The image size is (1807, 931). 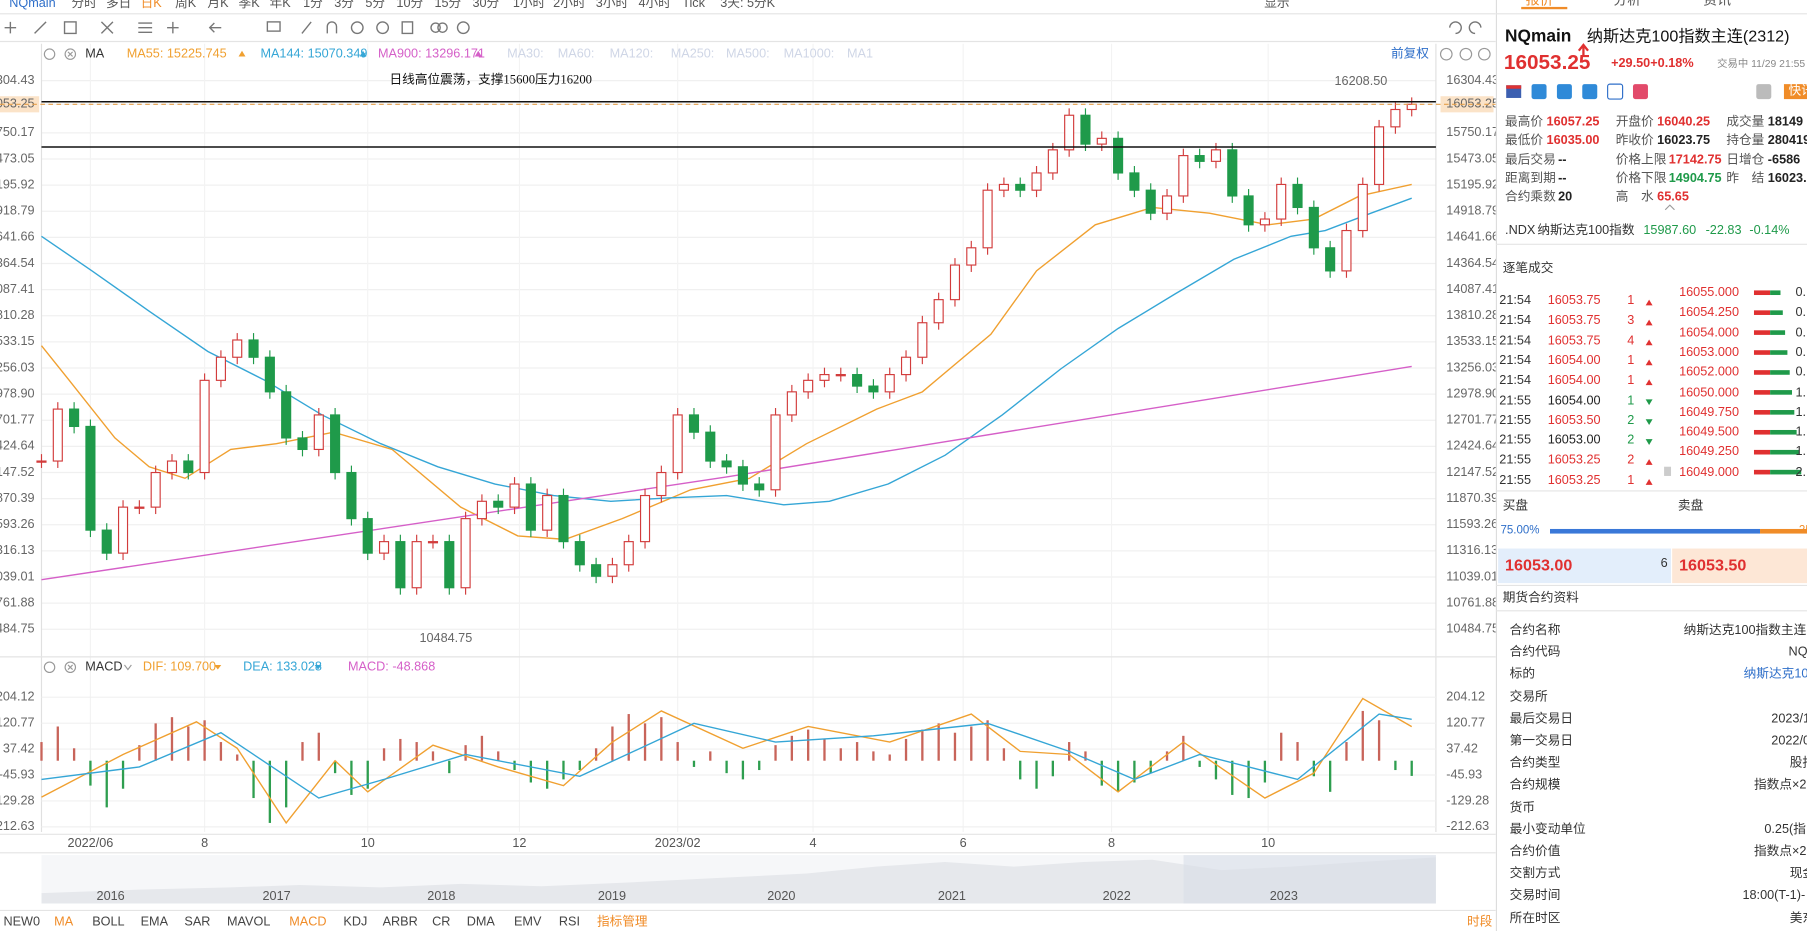 What do you see at coordinates (529, 5) in the screenshot?
I see `period-tab: 1小时` at bounding box center [529, 5].